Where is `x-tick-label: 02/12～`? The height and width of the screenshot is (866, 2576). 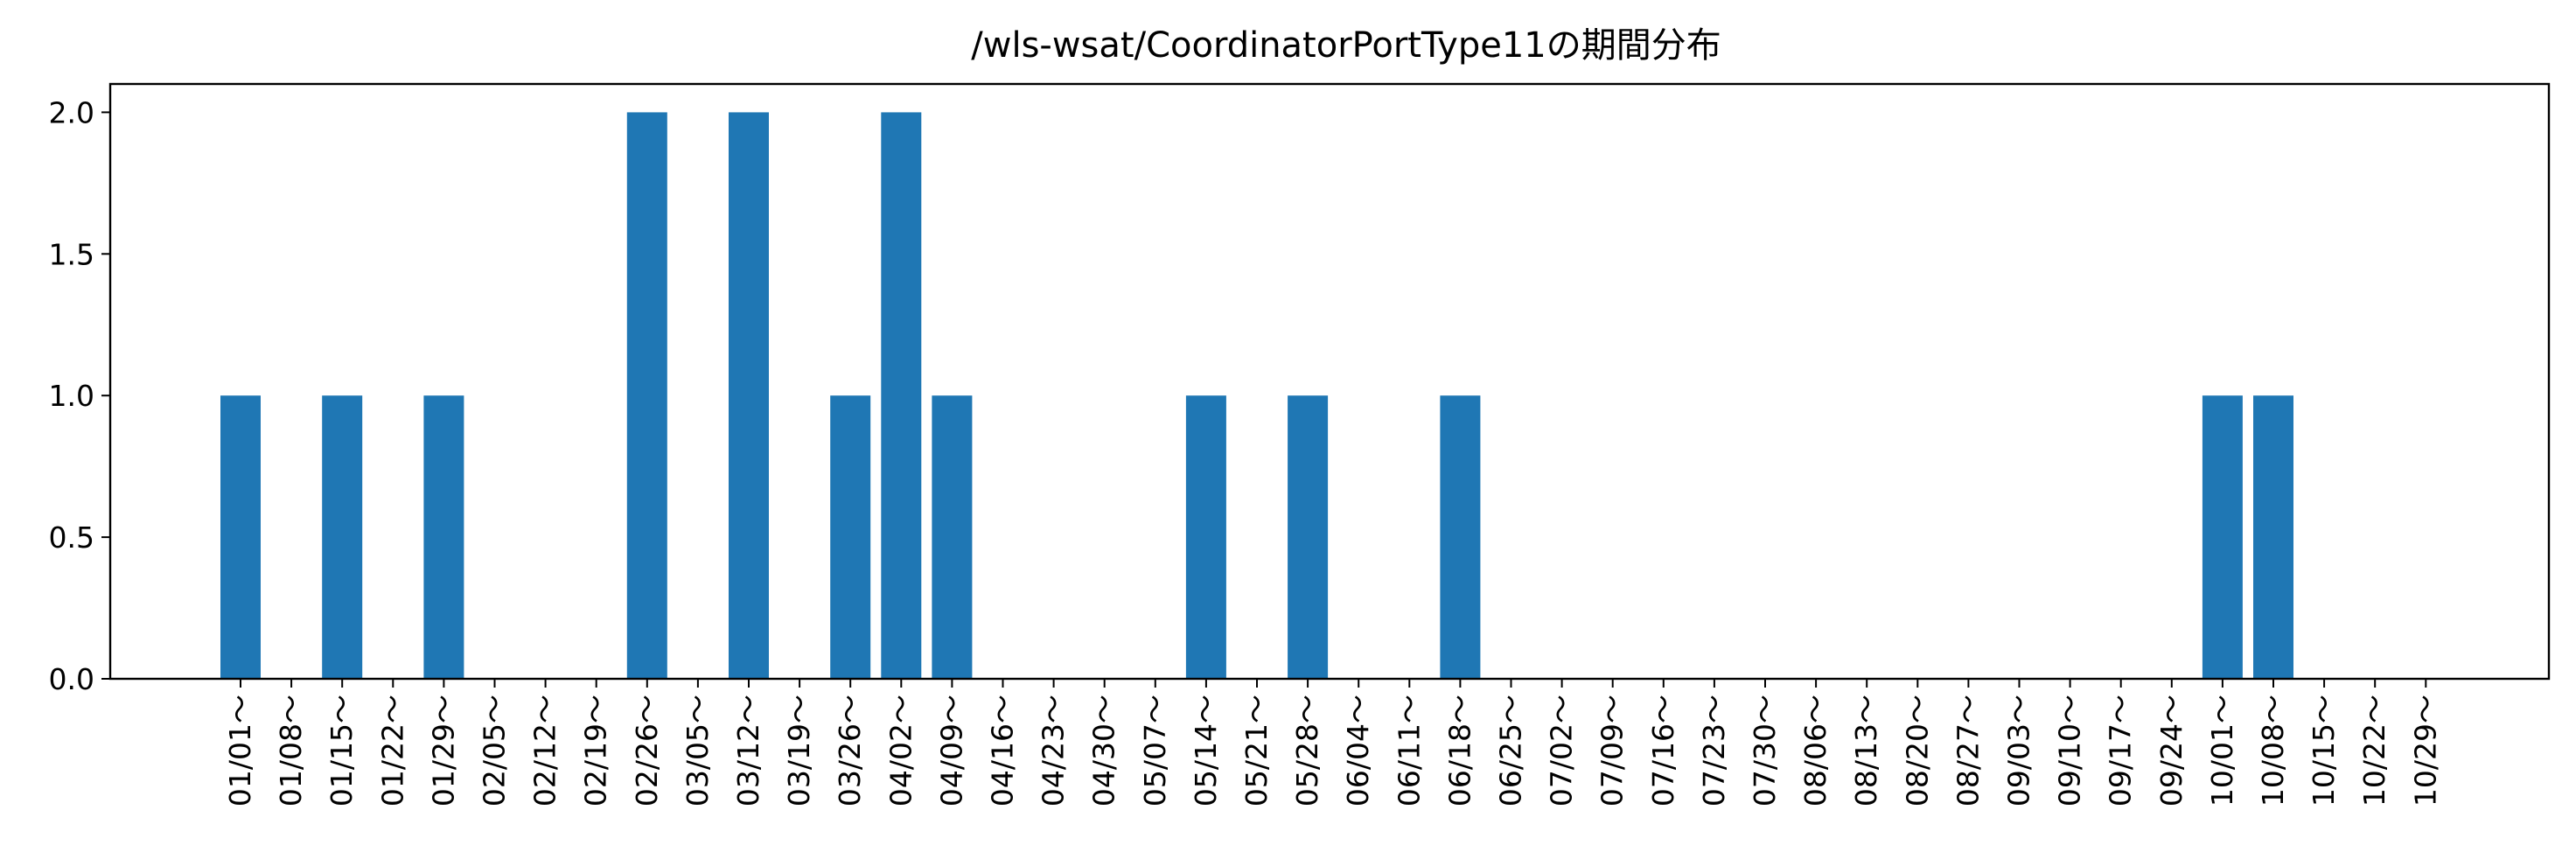 x-tick-label: 02/12～ is located at coordinates (545, 751).